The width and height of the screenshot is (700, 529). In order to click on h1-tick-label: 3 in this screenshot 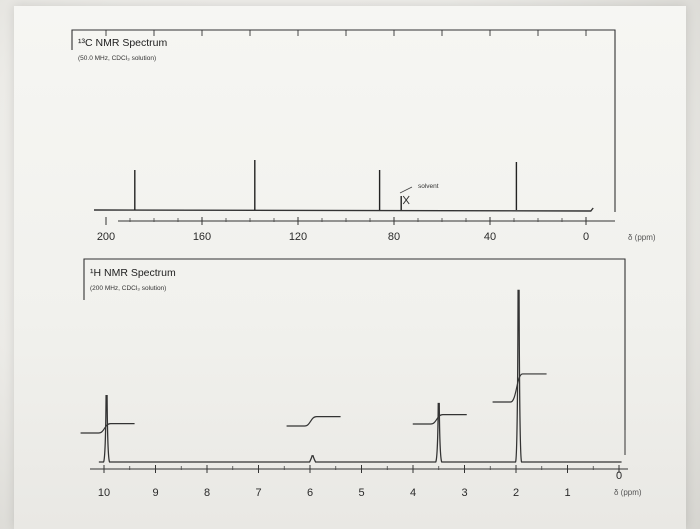, I will do `click(464, 493)`.